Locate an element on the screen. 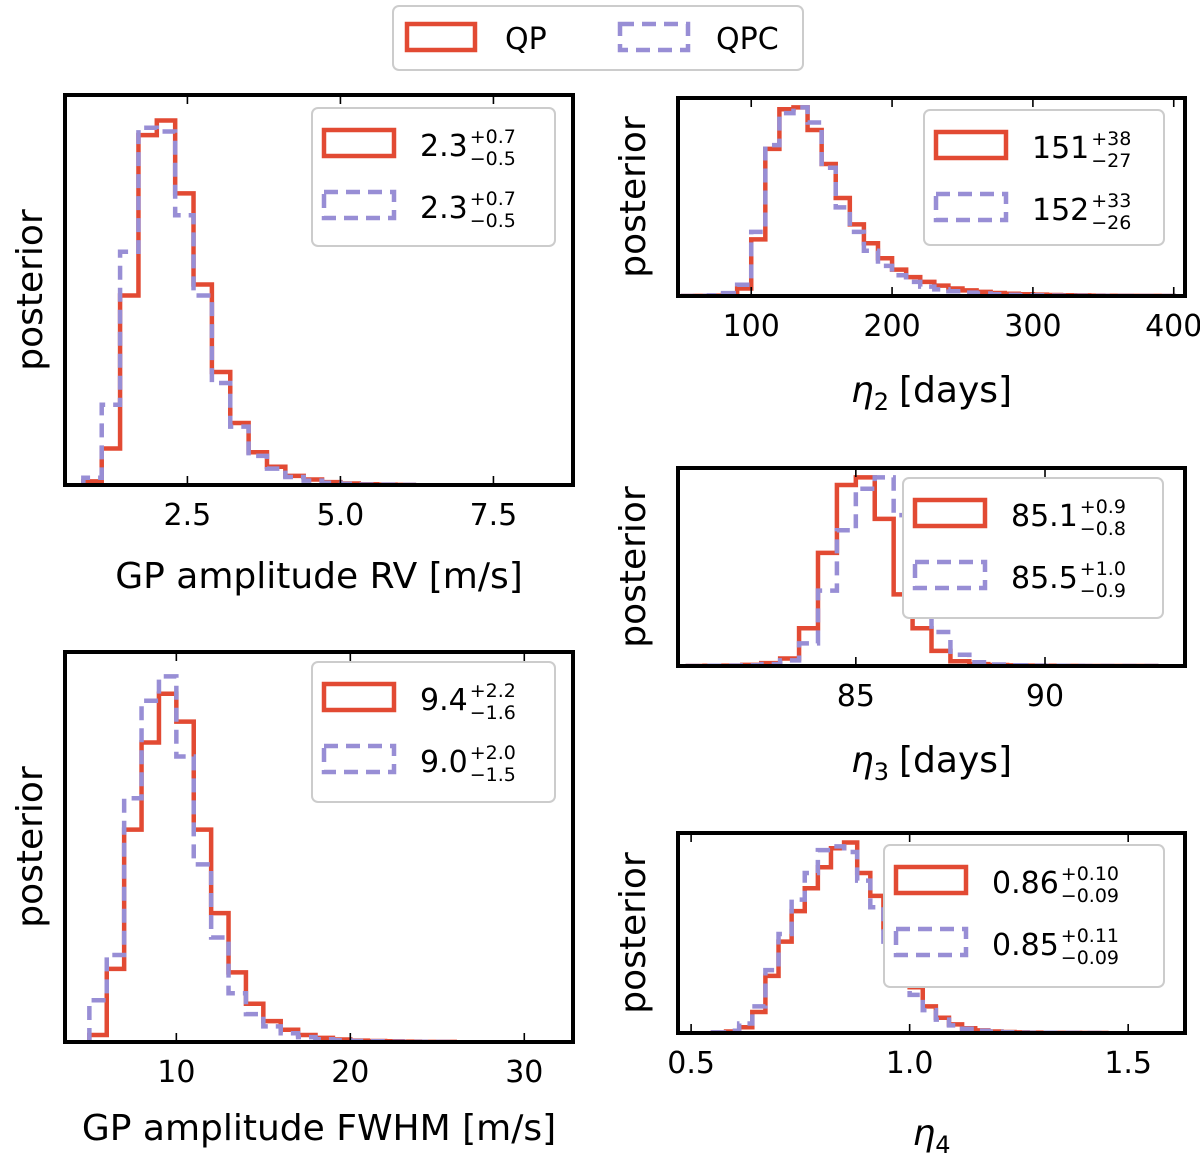 The width and height of the screenshot is (1200, 1166). figure-legend: QP QPC is located at coordinates (598, 38).